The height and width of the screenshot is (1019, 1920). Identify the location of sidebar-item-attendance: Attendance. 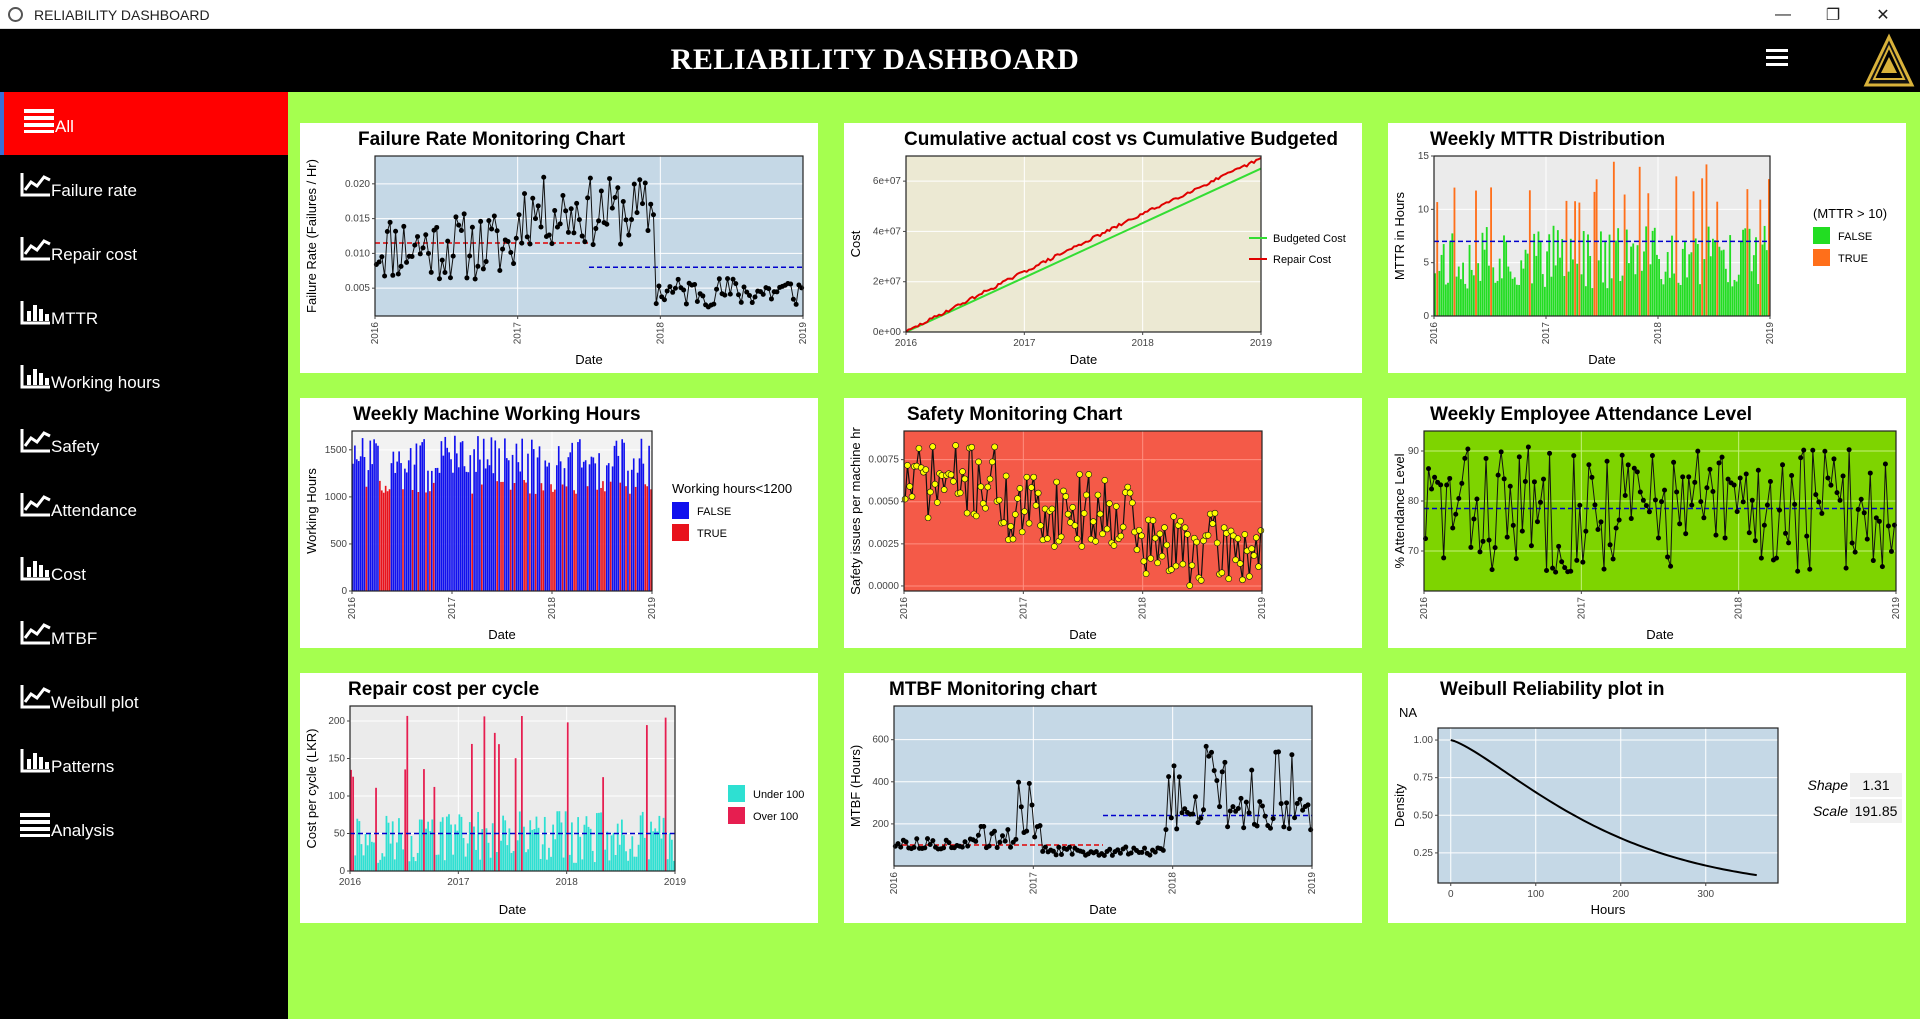
(144, 507).